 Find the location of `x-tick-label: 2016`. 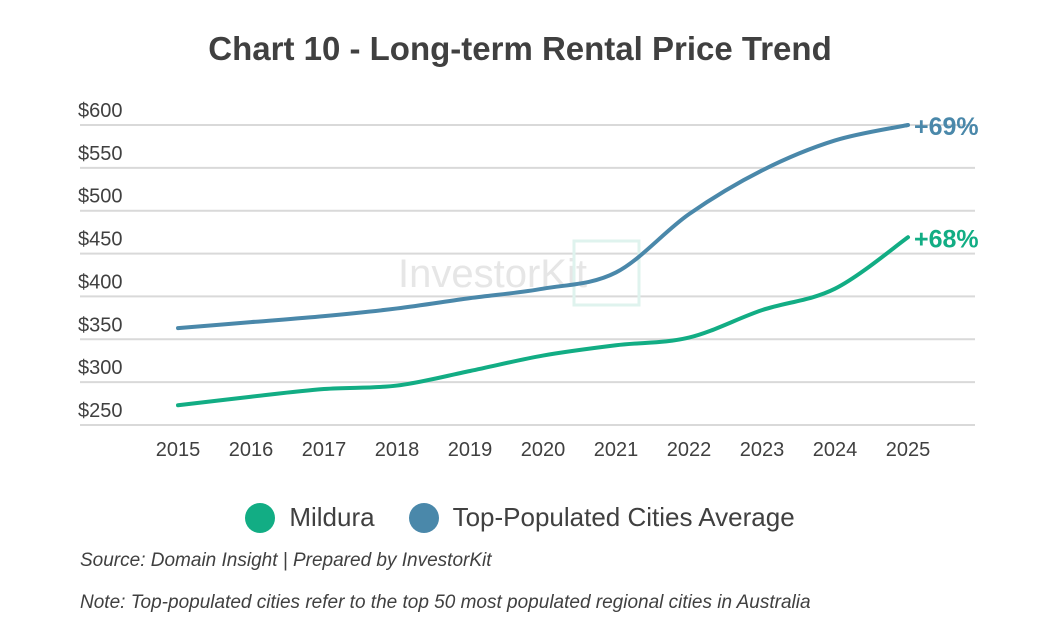

x-tick-label: 2016 is located at coordinates (251, 450).